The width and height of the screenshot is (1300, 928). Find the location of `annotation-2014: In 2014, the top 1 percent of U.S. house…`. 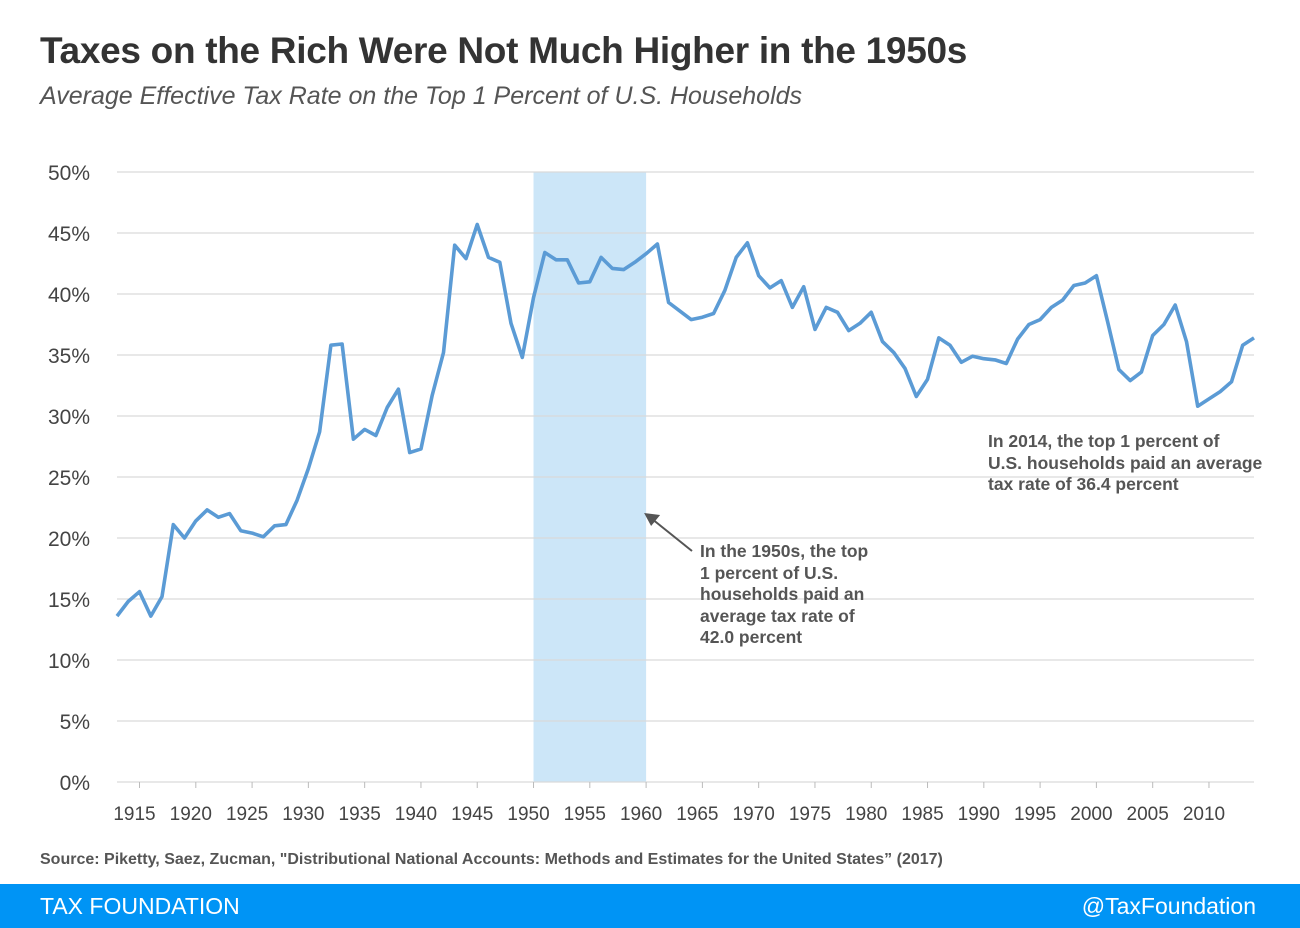

annotation-2014: In 2014, the top 1 percent of U.S. house… is located at coordinates (1125, 463).